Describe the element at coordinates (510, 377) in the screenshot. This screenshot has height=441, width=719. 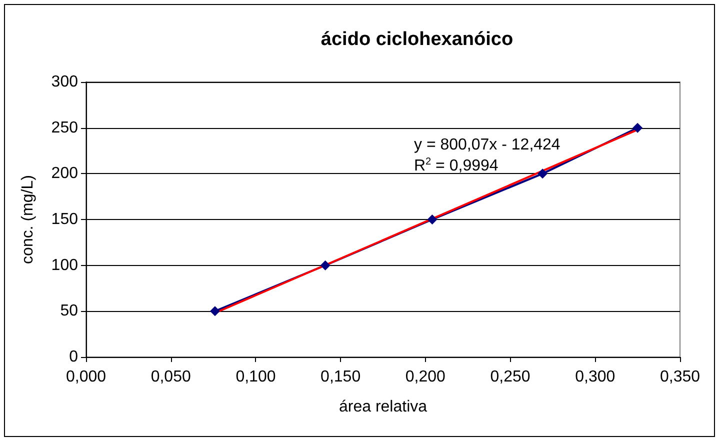
I see `x-tick-label: 0,250` at that location.